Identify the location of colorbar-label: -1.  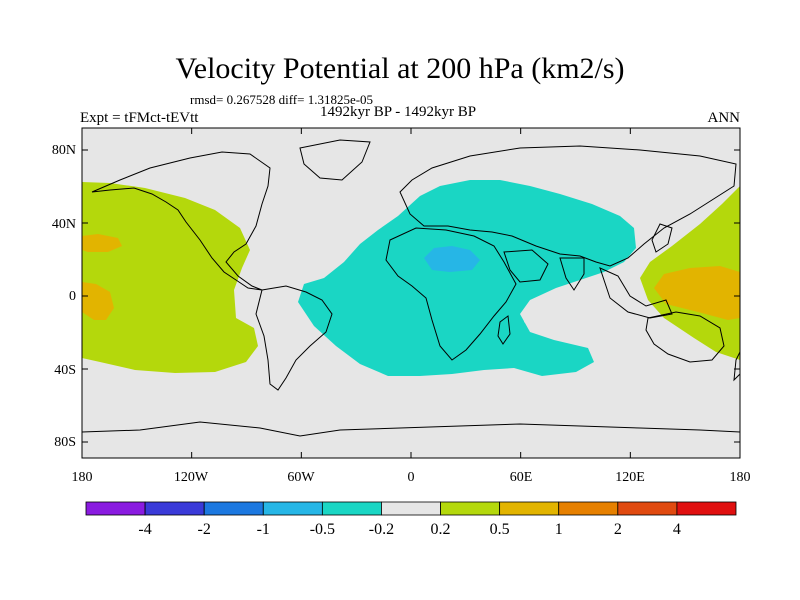
(263, 529).